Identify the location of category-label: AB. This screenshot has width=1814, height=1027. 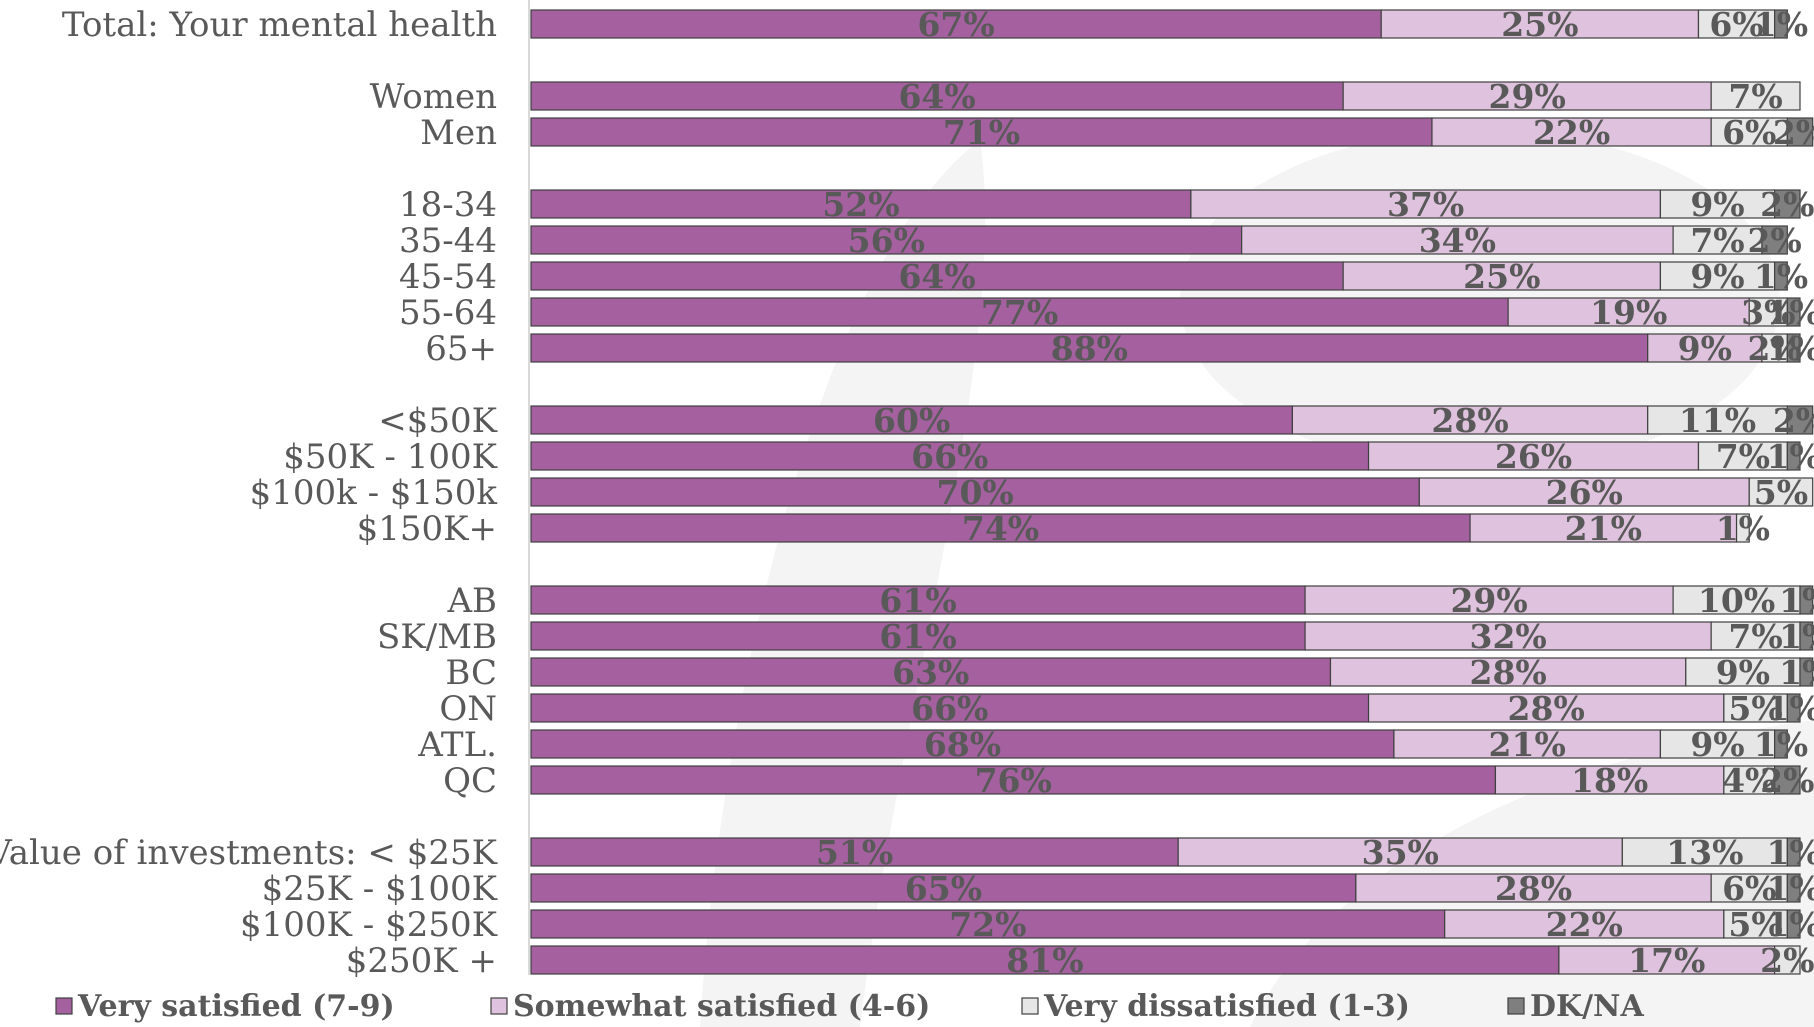
(471, 601).